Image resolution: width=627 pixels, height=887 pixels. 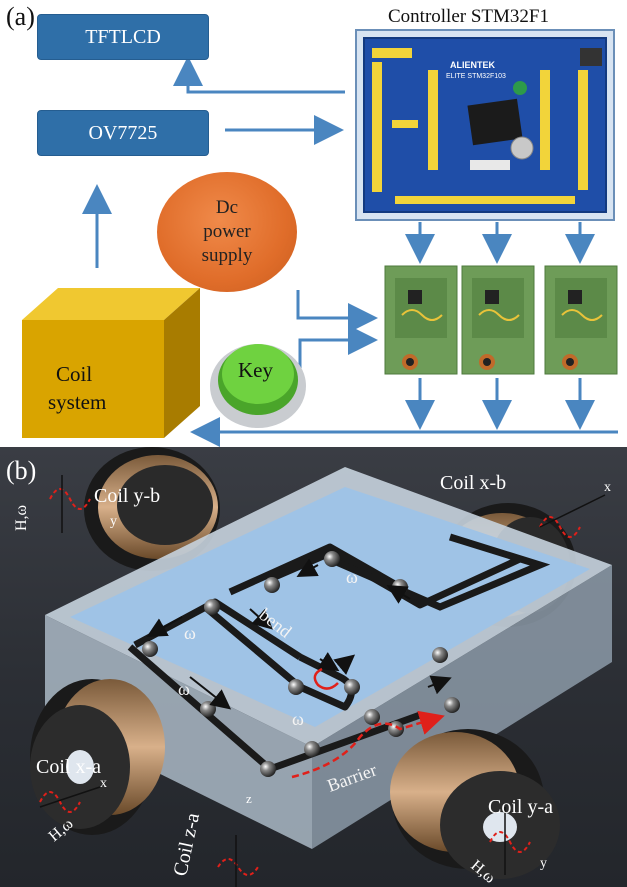 I want to click on dc-power-ellipse: Dc power supply, so click(x=227, y=232).